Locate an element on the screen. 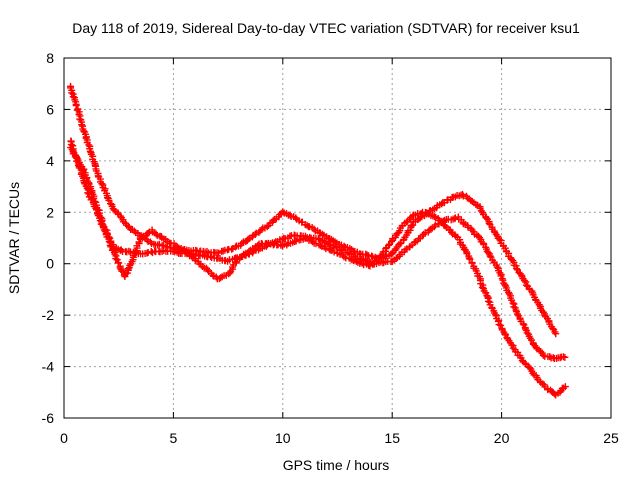 The width and height of the screenshot is (640, 480). y-tick-label: 4 is located at coordinates (50, 161).